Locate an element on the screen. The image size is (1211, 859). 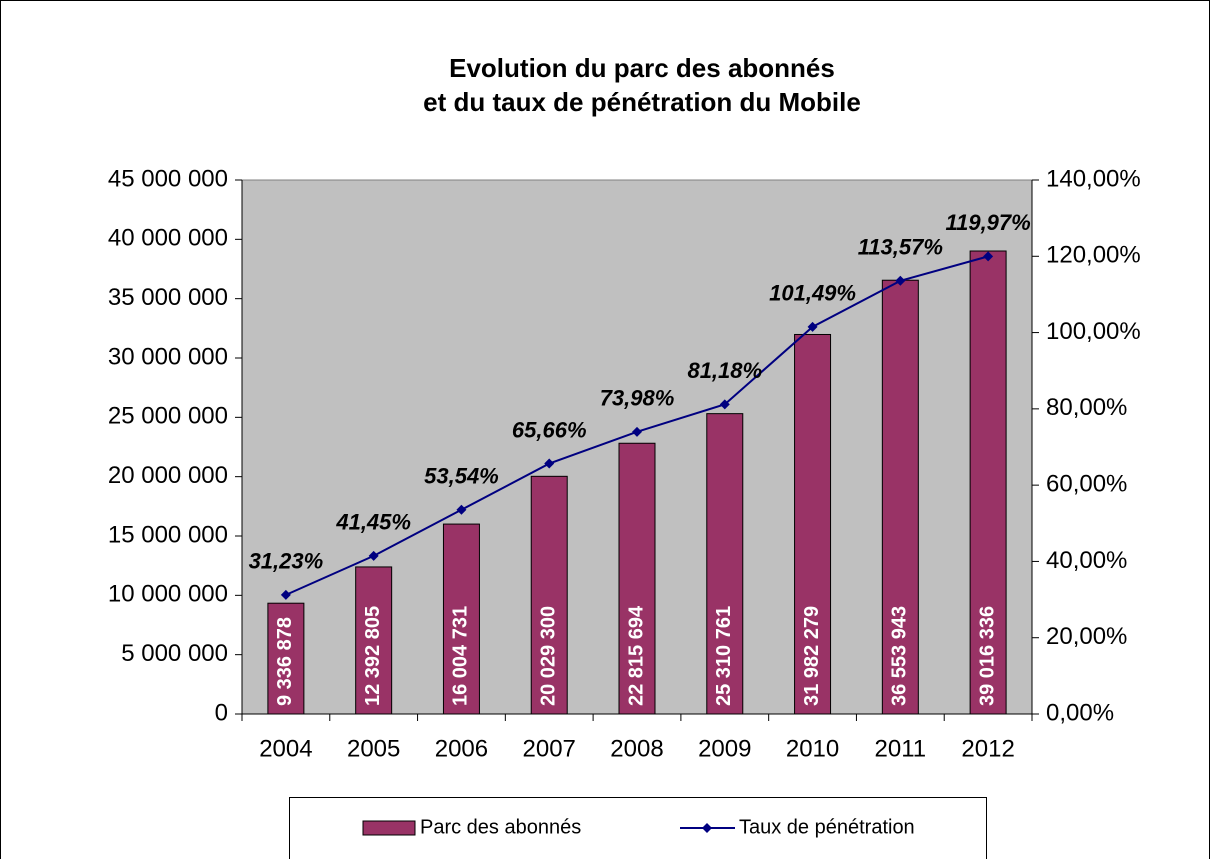
bar-value-label: 12 392 805 is located at coordinates (373, 656).